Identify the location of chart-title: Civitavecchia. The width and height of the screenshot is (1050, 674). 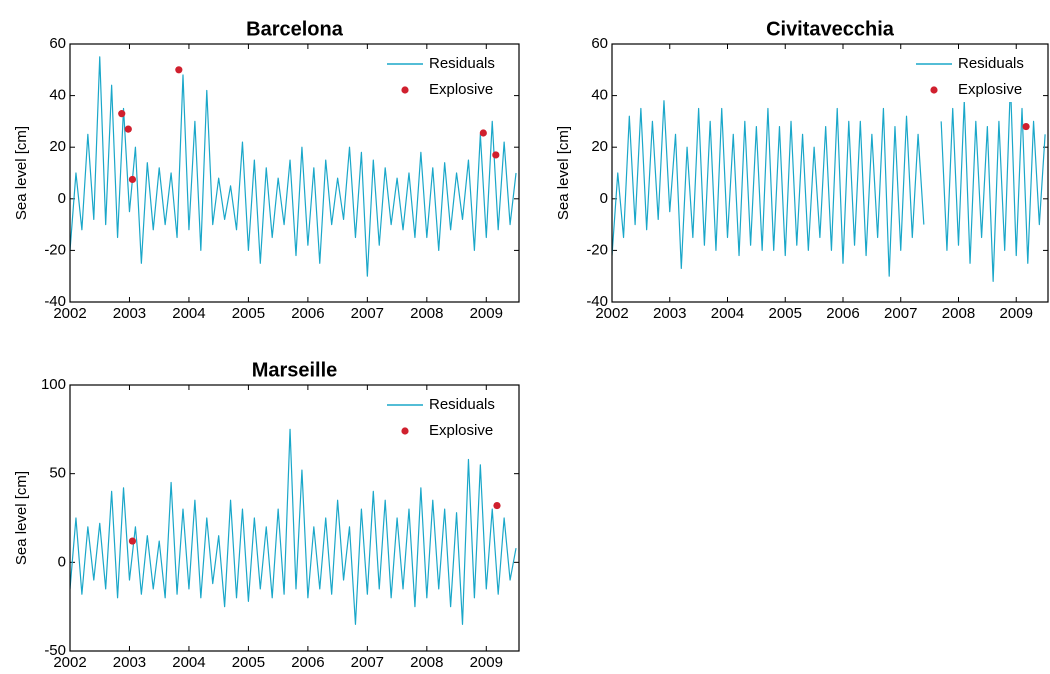
(830, 29).